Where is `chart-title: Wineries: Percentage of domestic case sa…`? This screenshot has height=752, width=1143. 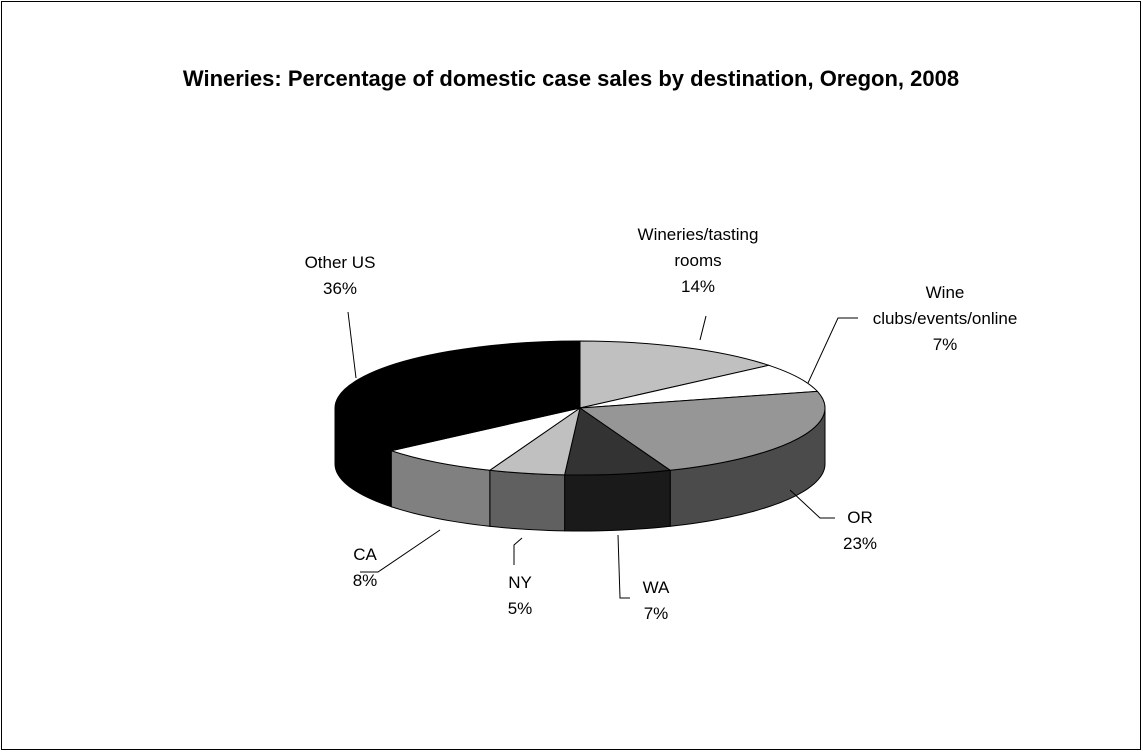
chart-title: Wineries: Percentage of domestic case sa… is located at coordinates (571, 78).